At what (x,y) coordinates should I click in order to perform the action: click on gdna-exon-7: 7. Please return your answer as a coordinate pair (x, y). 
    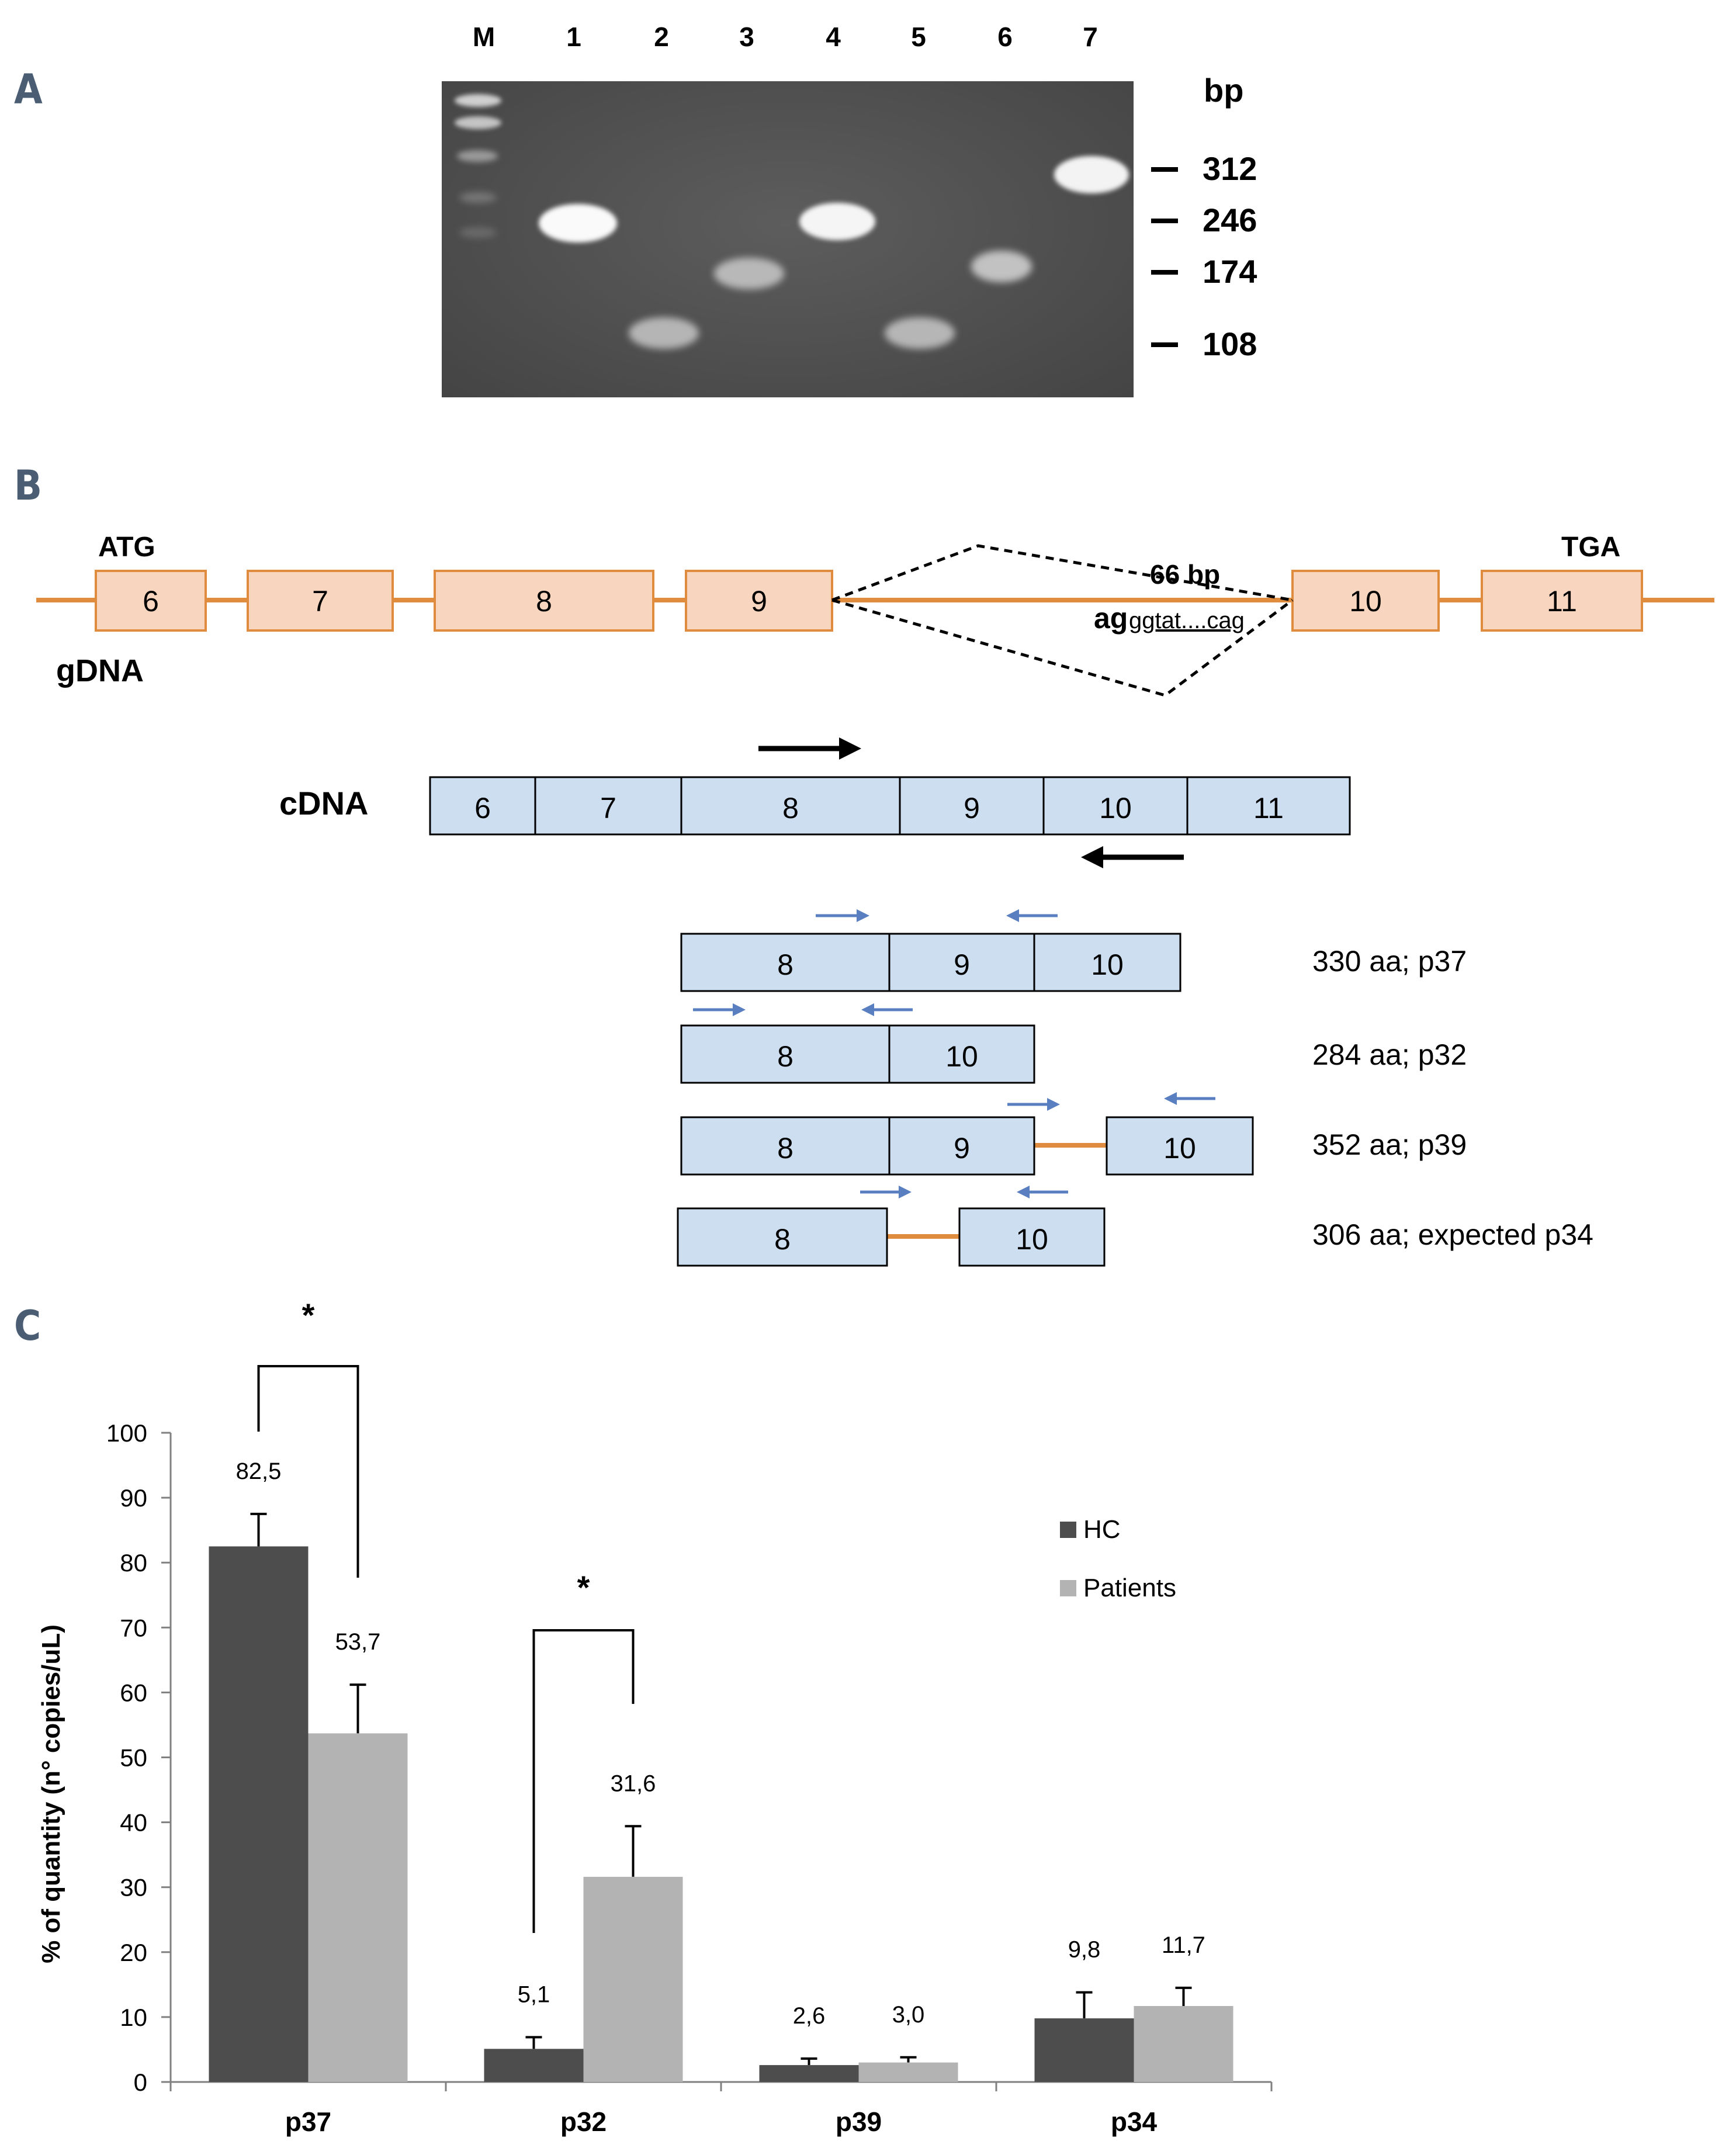
    Looking at the image, I should click on (320, 601).